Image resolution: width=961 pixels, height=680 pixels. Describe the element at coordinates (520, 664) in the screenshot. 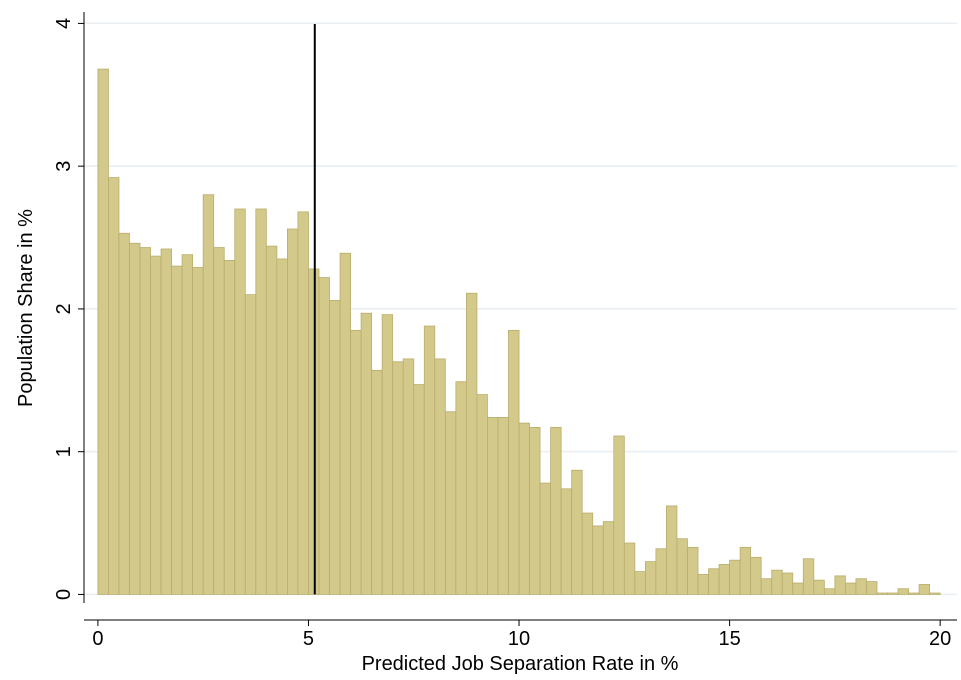

I see `x-axis-label: Predicted Job Separation Rate in %` at that location.